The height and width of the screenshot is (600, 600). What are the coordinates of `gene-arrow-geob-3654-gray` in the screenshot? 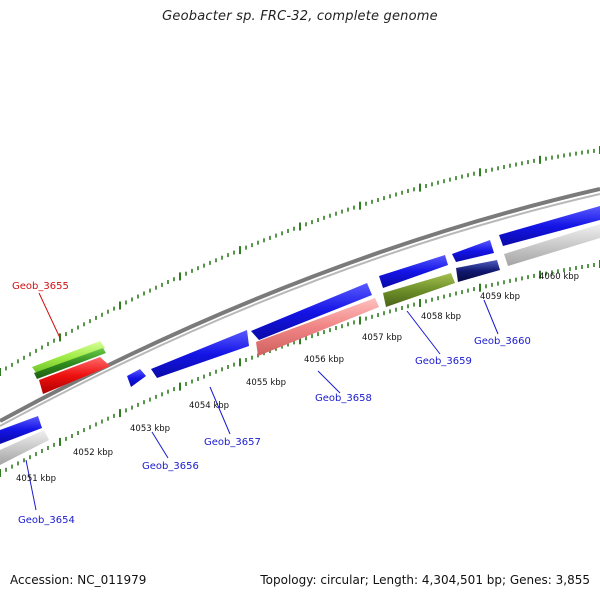 It's located at (24, 447).